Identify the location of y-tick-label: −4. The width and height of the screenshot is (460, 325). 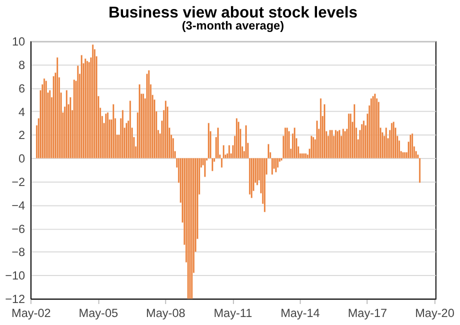
(19, 205).